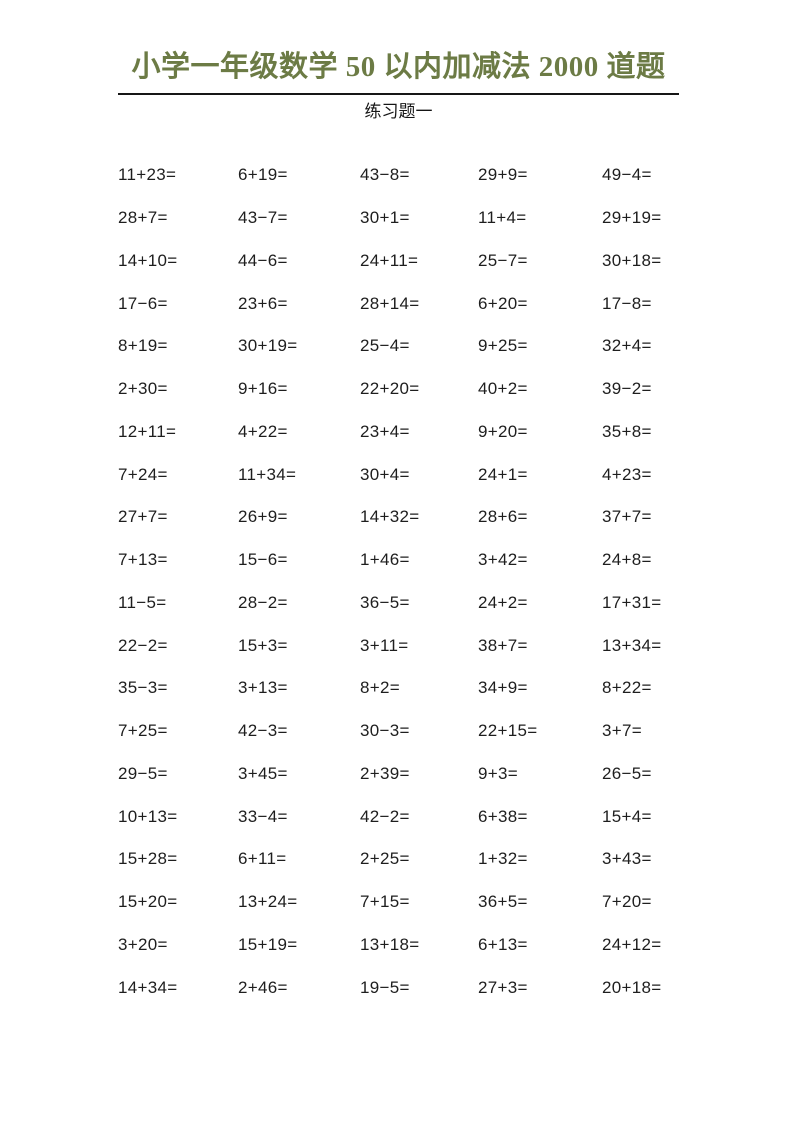 This screenshot has width=793, height=1122. Describe the element at coordinates (148, 987) in the screenshot. I see `problem-cell: 14+34=` at that location.